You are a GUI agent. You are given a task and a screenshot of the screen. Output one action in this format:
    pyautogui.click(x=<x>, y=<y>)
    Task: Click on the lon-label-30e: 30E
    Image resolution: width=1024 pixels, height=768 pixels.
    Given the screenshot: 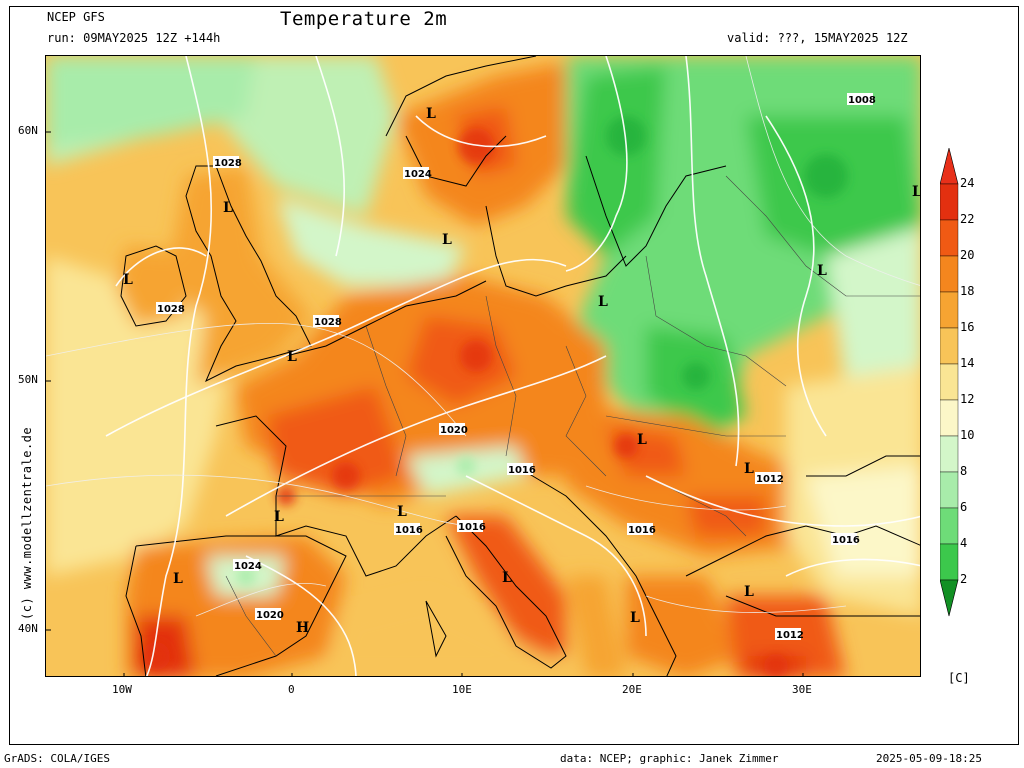 What is the action you would take?
    pyautogui.click(x=802, y=689)
    